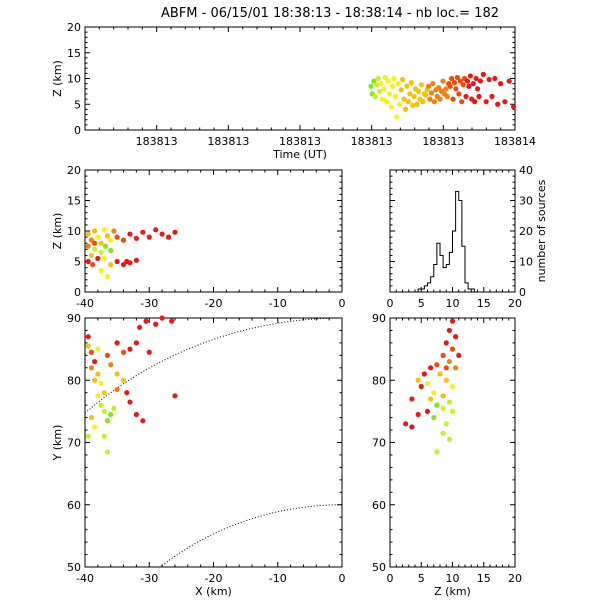  Describe the element at coordinates (57, 443) in the screenshot. I see `plan-ylabel: Y (km)` at that location.